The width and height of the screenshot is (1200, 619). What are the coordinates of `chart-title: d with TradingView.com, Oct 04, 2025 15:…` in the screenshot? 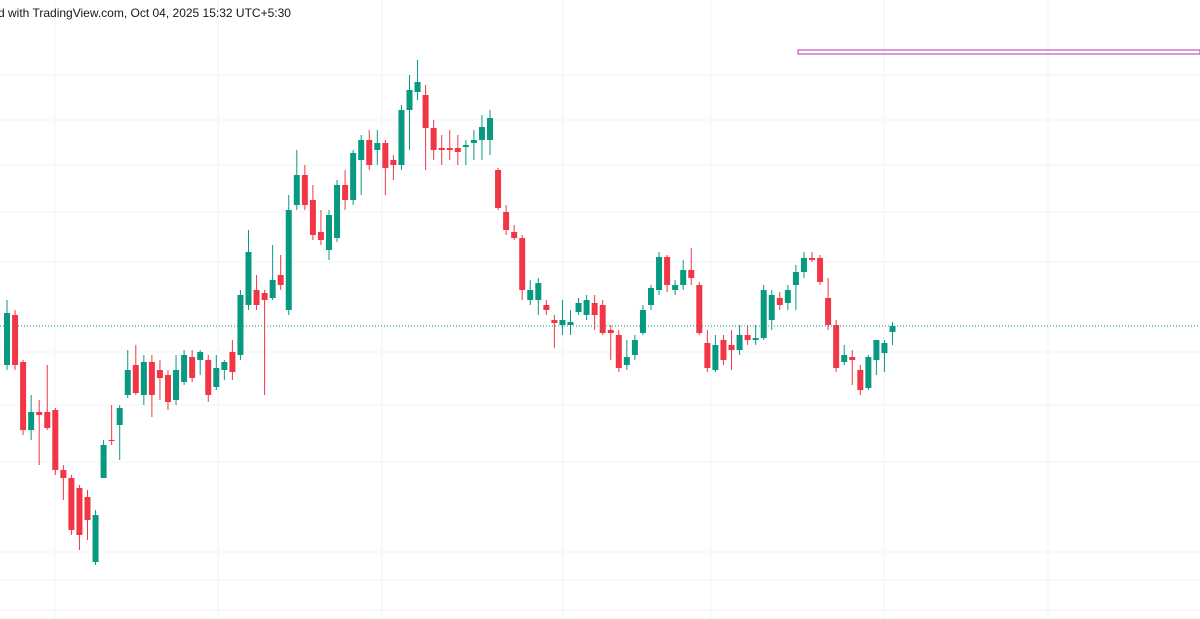 It's located at (145, 13).